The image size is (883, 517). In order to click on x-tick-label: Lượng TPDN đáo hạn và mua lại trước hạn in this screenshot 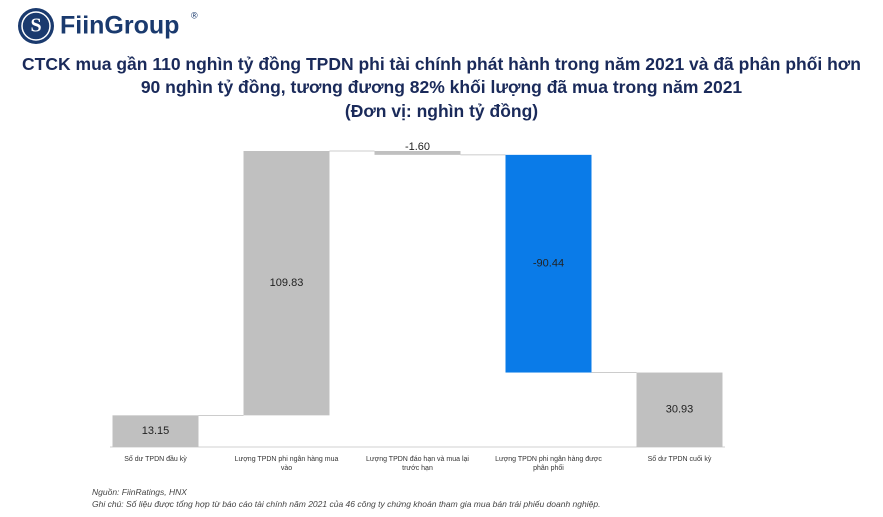, I will do `click(417, 464)`.